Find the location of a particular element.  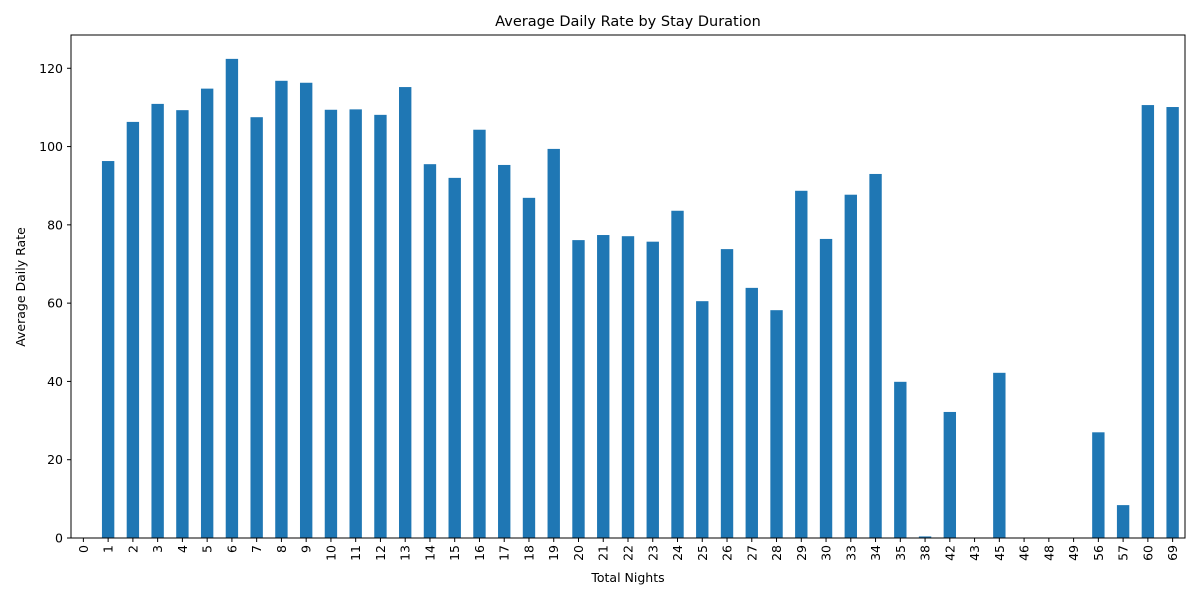

x-tick-label: 9 is located at coordinates (306, 549).